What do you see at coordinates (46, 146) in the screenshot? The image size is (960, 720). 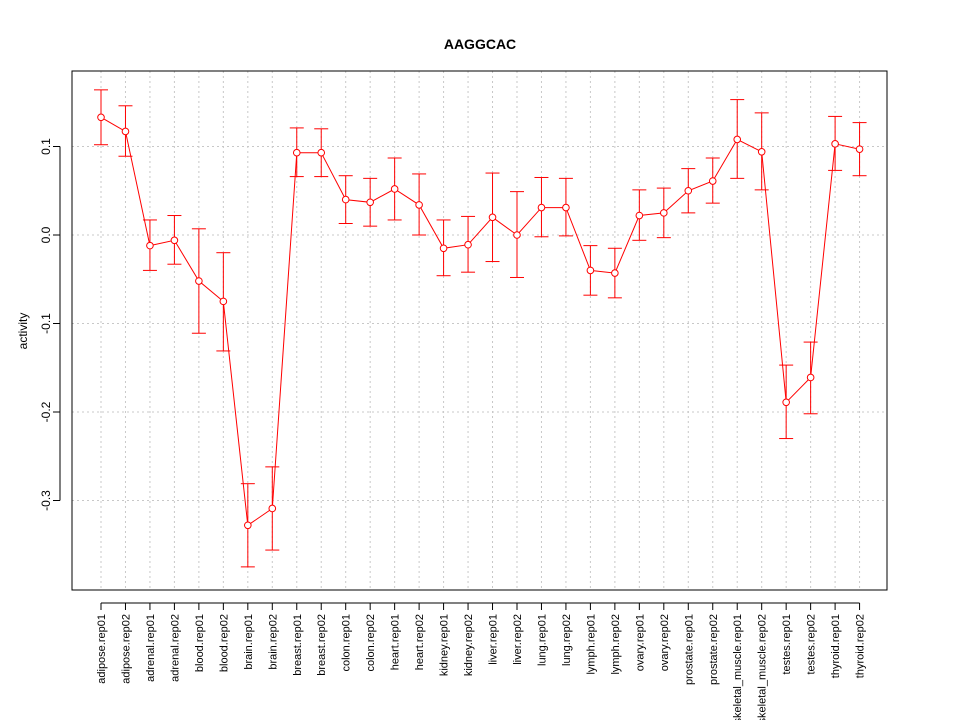 I see `y-tick-label: 0.1` at bounding box center [46, 146].